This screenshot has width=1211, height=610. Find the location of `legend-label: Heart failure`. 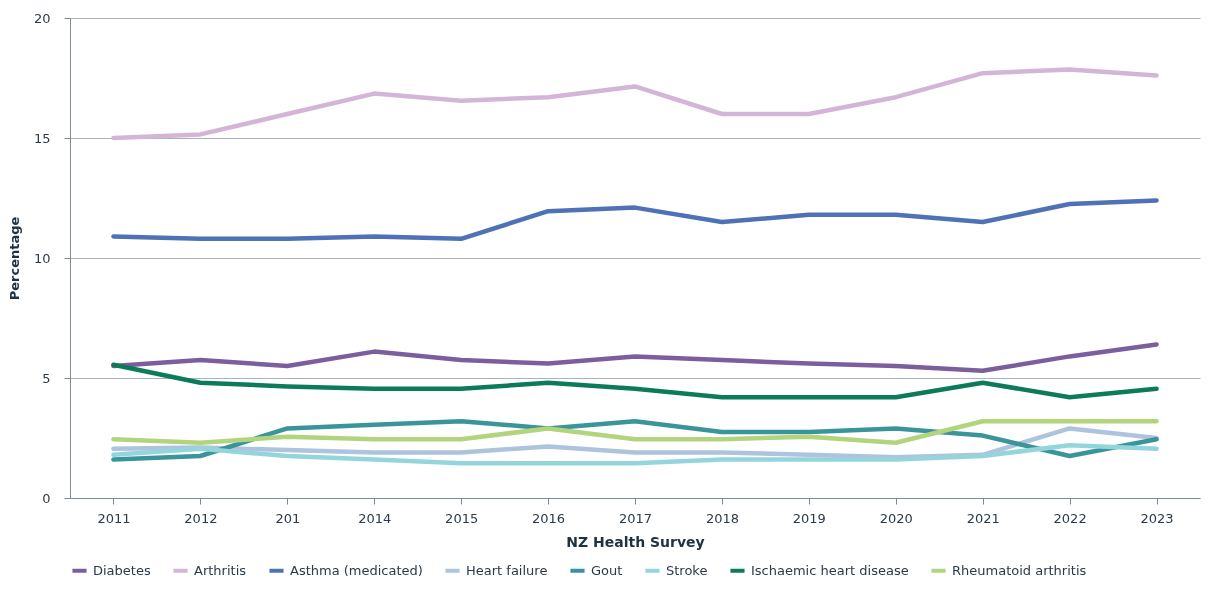

legend-label: Heart failure is located at coordinates (507, 570).